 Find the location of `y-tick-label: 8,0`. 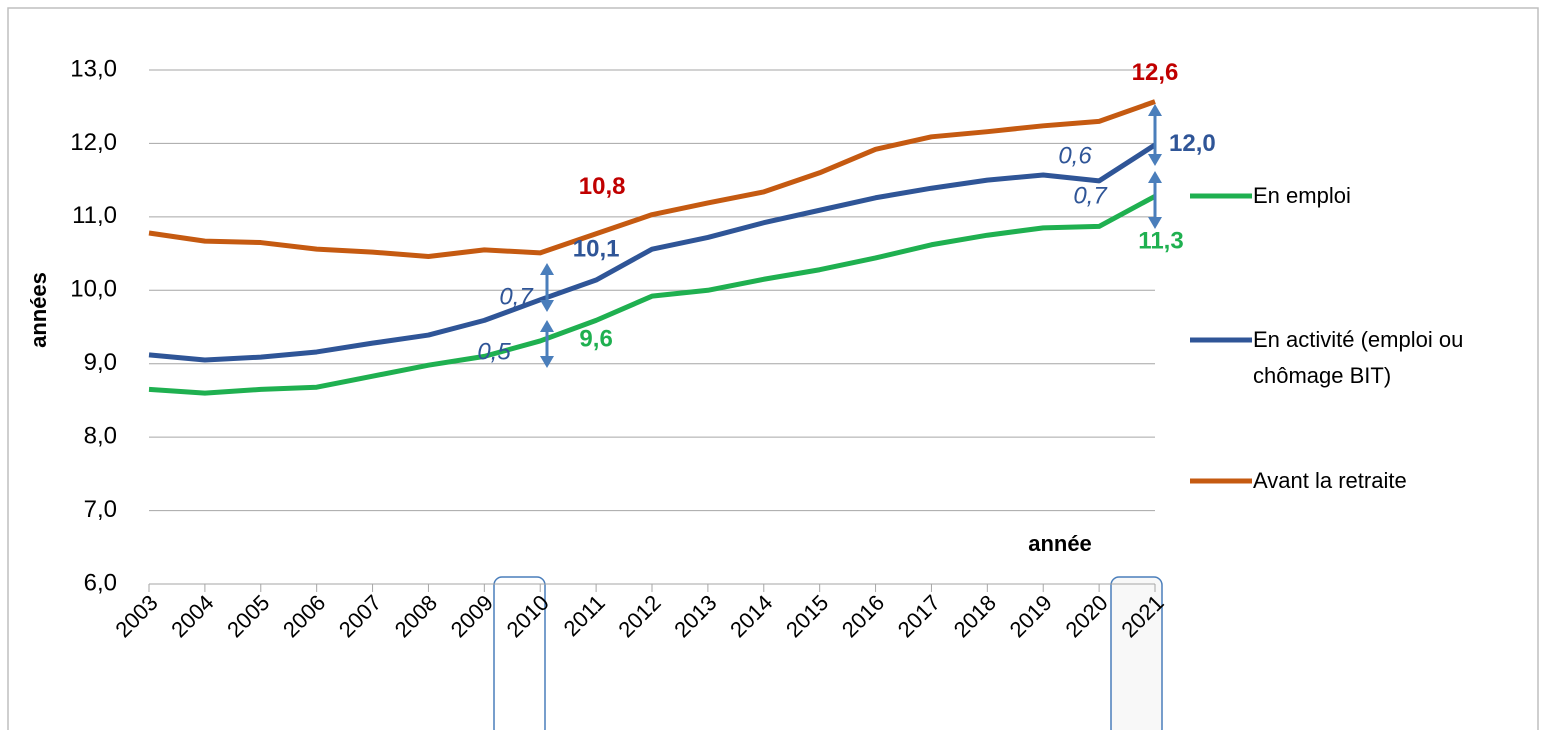

y-tick-label: 8,0 is located at coordinates (100, 435).